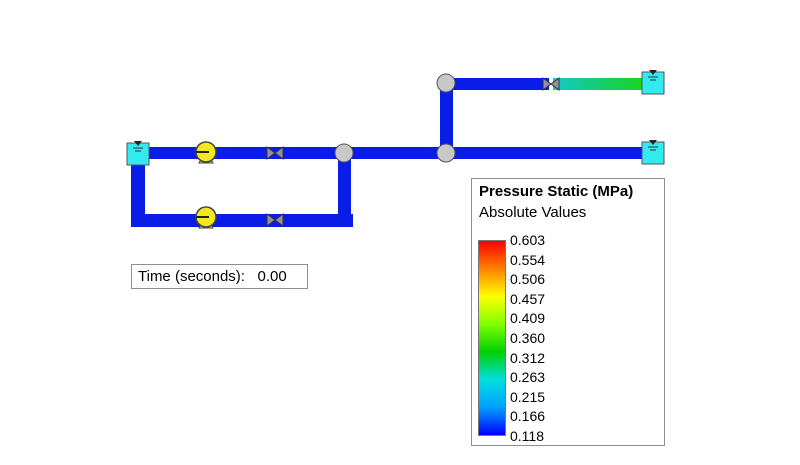 This screenshot has height=465, width=800. What do you see at coordinates (344, 190) in the screenshot?
I see `pipe-loop-right` at bounding box center [344, 190].